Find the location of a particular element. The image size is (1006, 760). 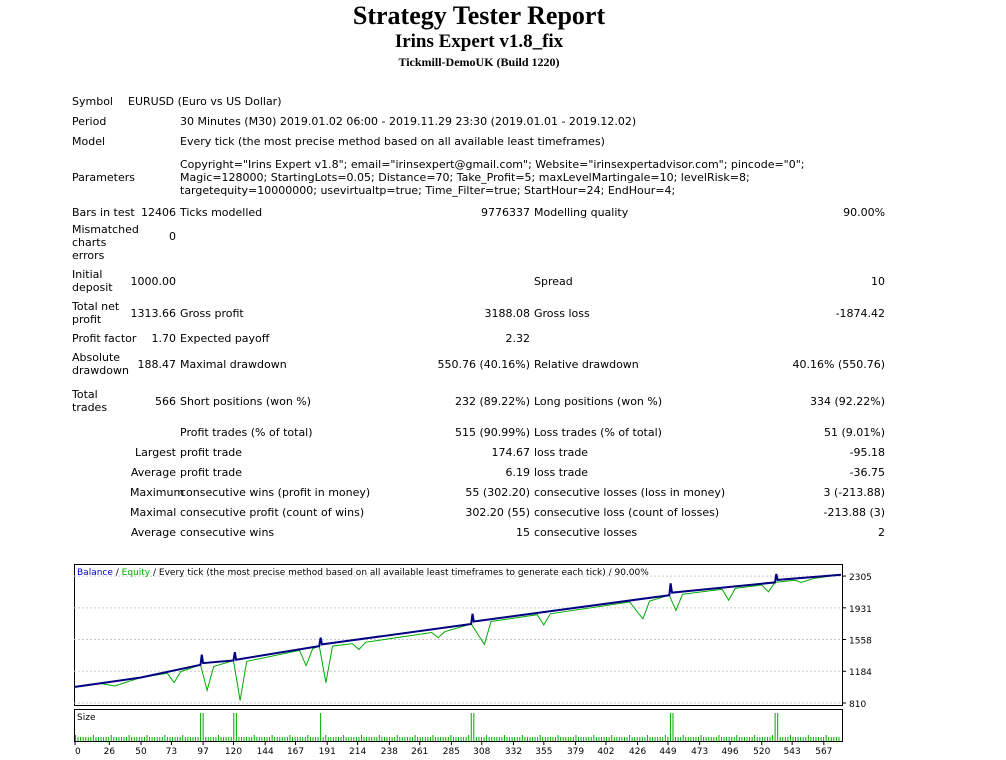

average-label: Average is located at coordinates (153, 472).